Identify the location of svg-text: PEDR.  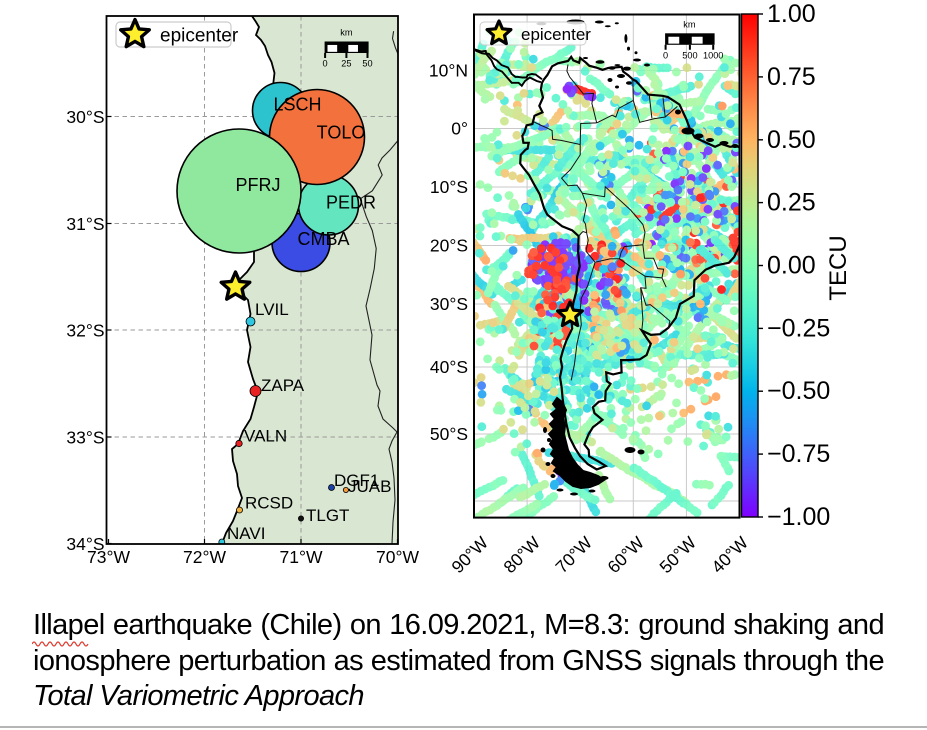
(351, 203).